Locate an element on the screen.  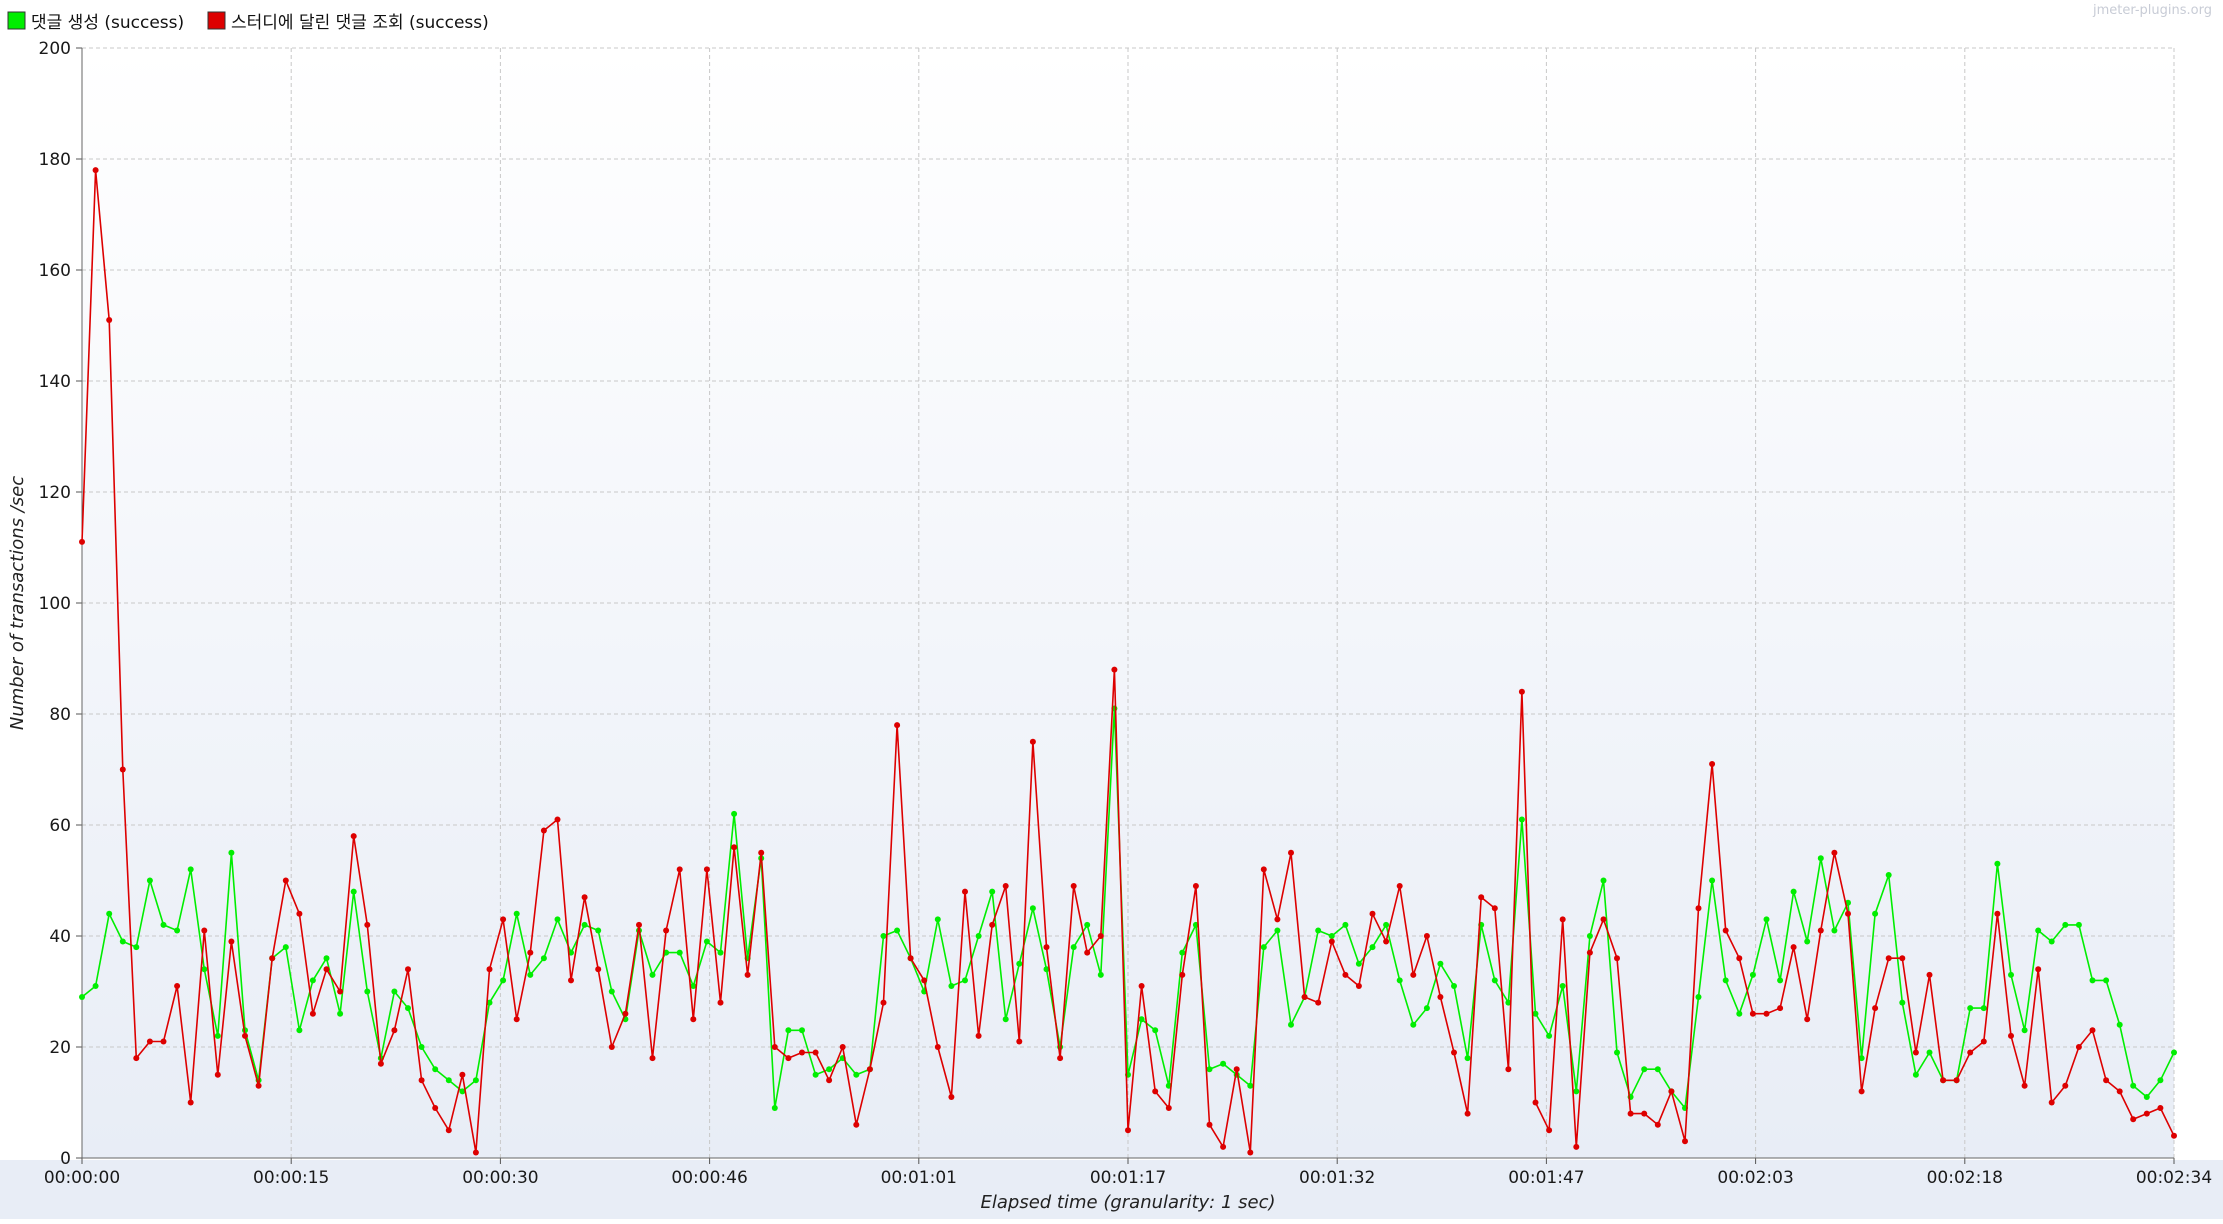
x-tick-label: 00:01:17 is located at coordinates (1128, 1178).